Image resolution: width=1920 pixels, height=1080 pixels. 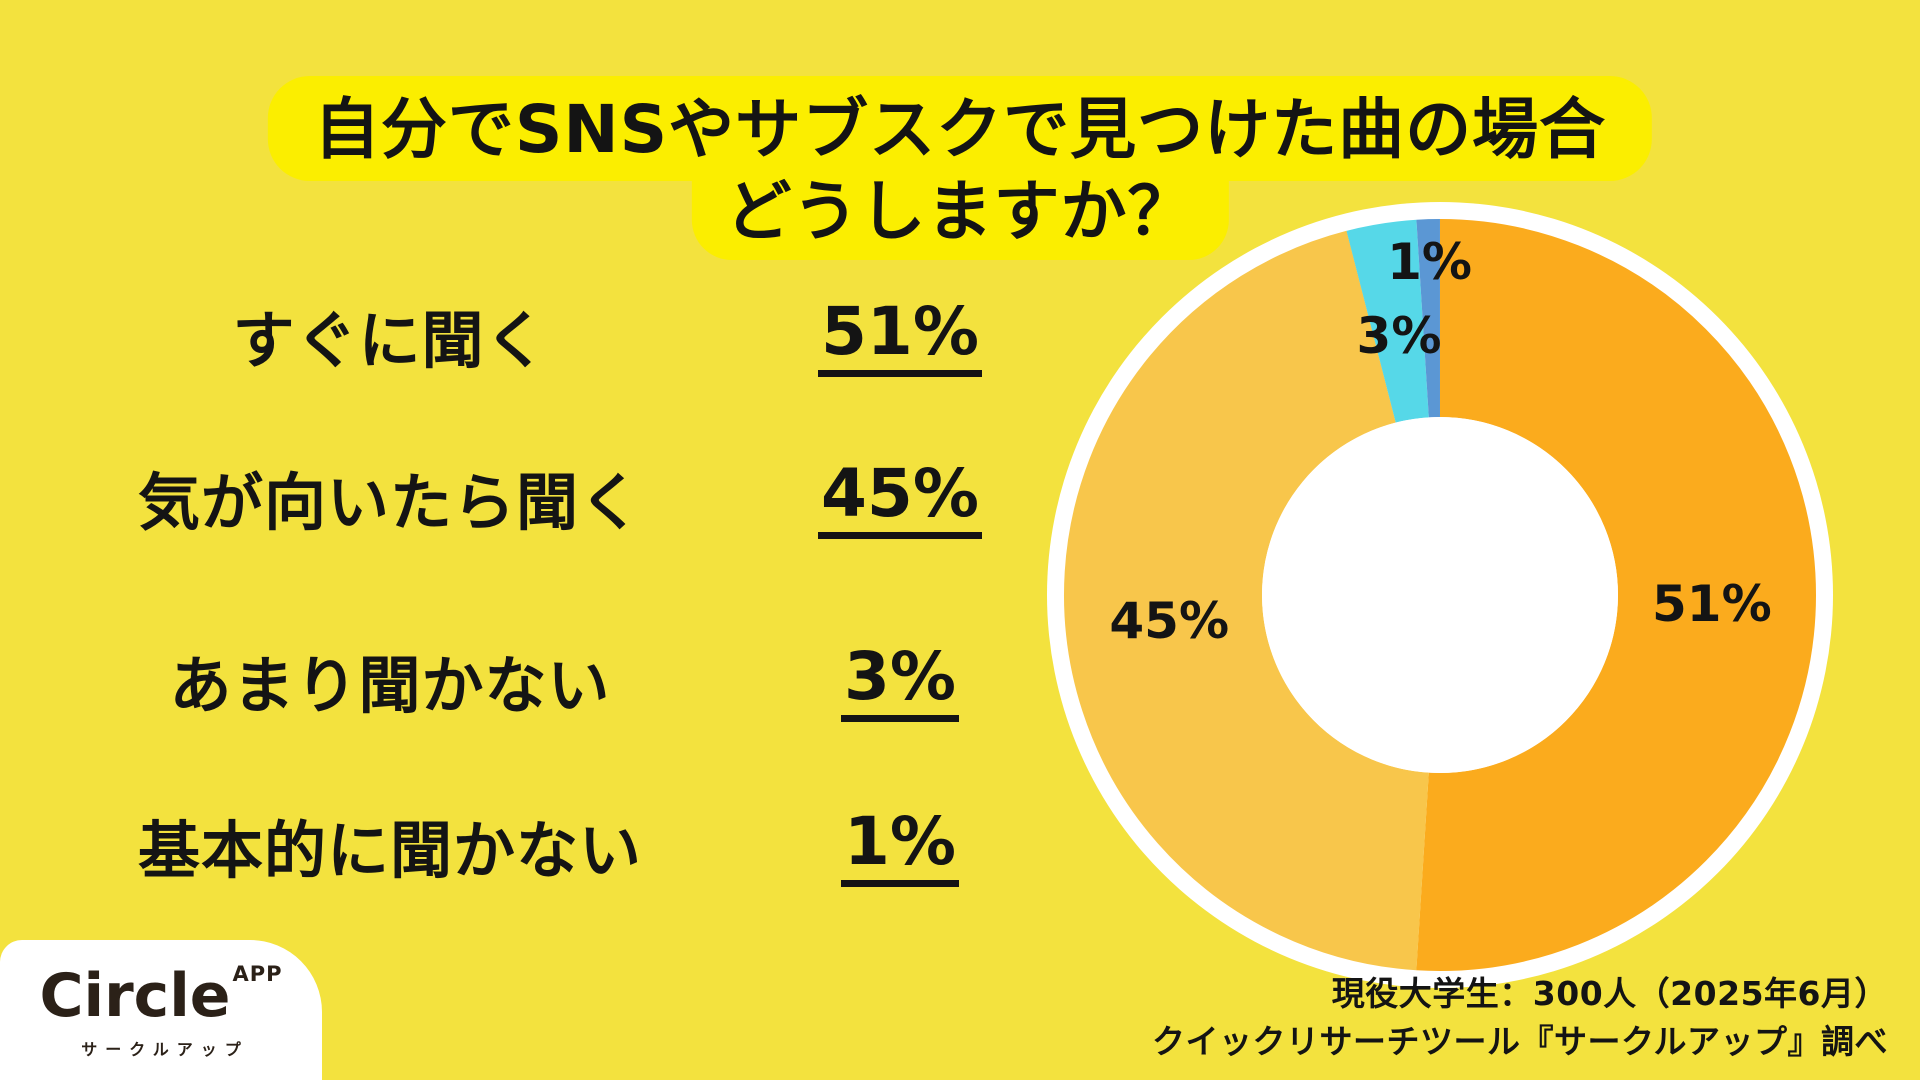 I want to click on page-title: 自分でSNSやサブスクで見つけた曲の場合 どうしますか？, so click(x=960, y=168).